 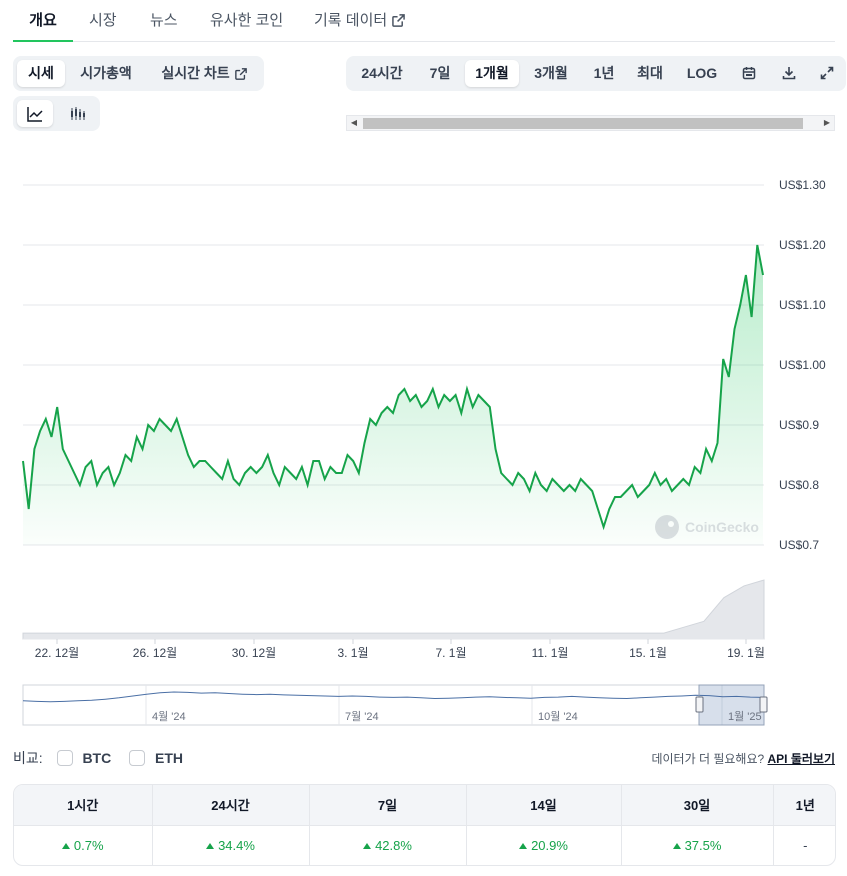 I want to click on scroll-left-icon: ◀, so click(x=354, y=122).